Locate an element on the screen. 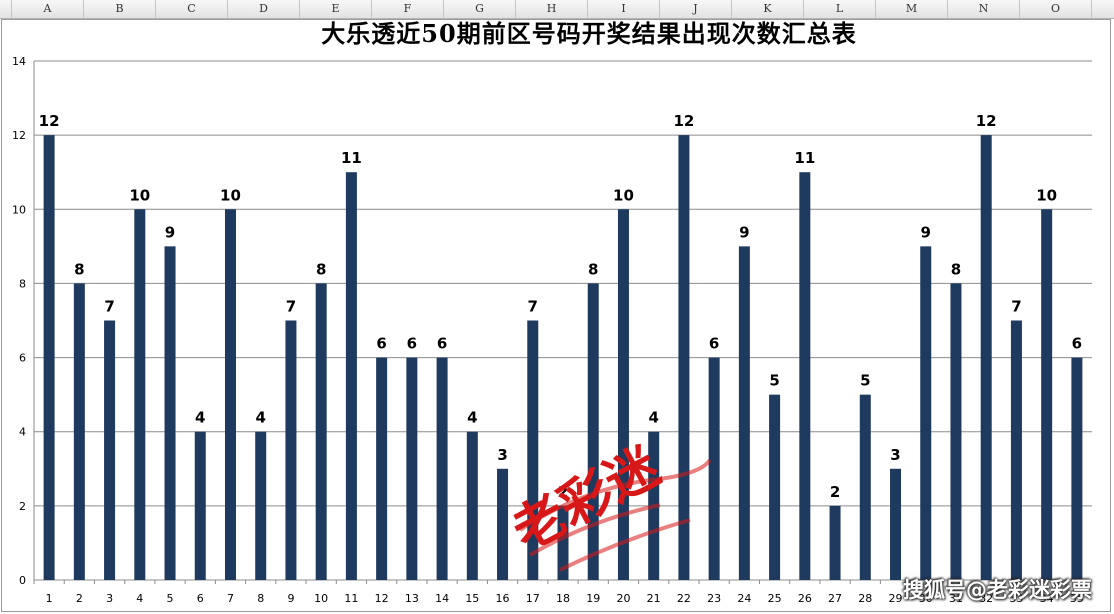  x-tick-label-14: 14 is located at coordinates (442, 598).